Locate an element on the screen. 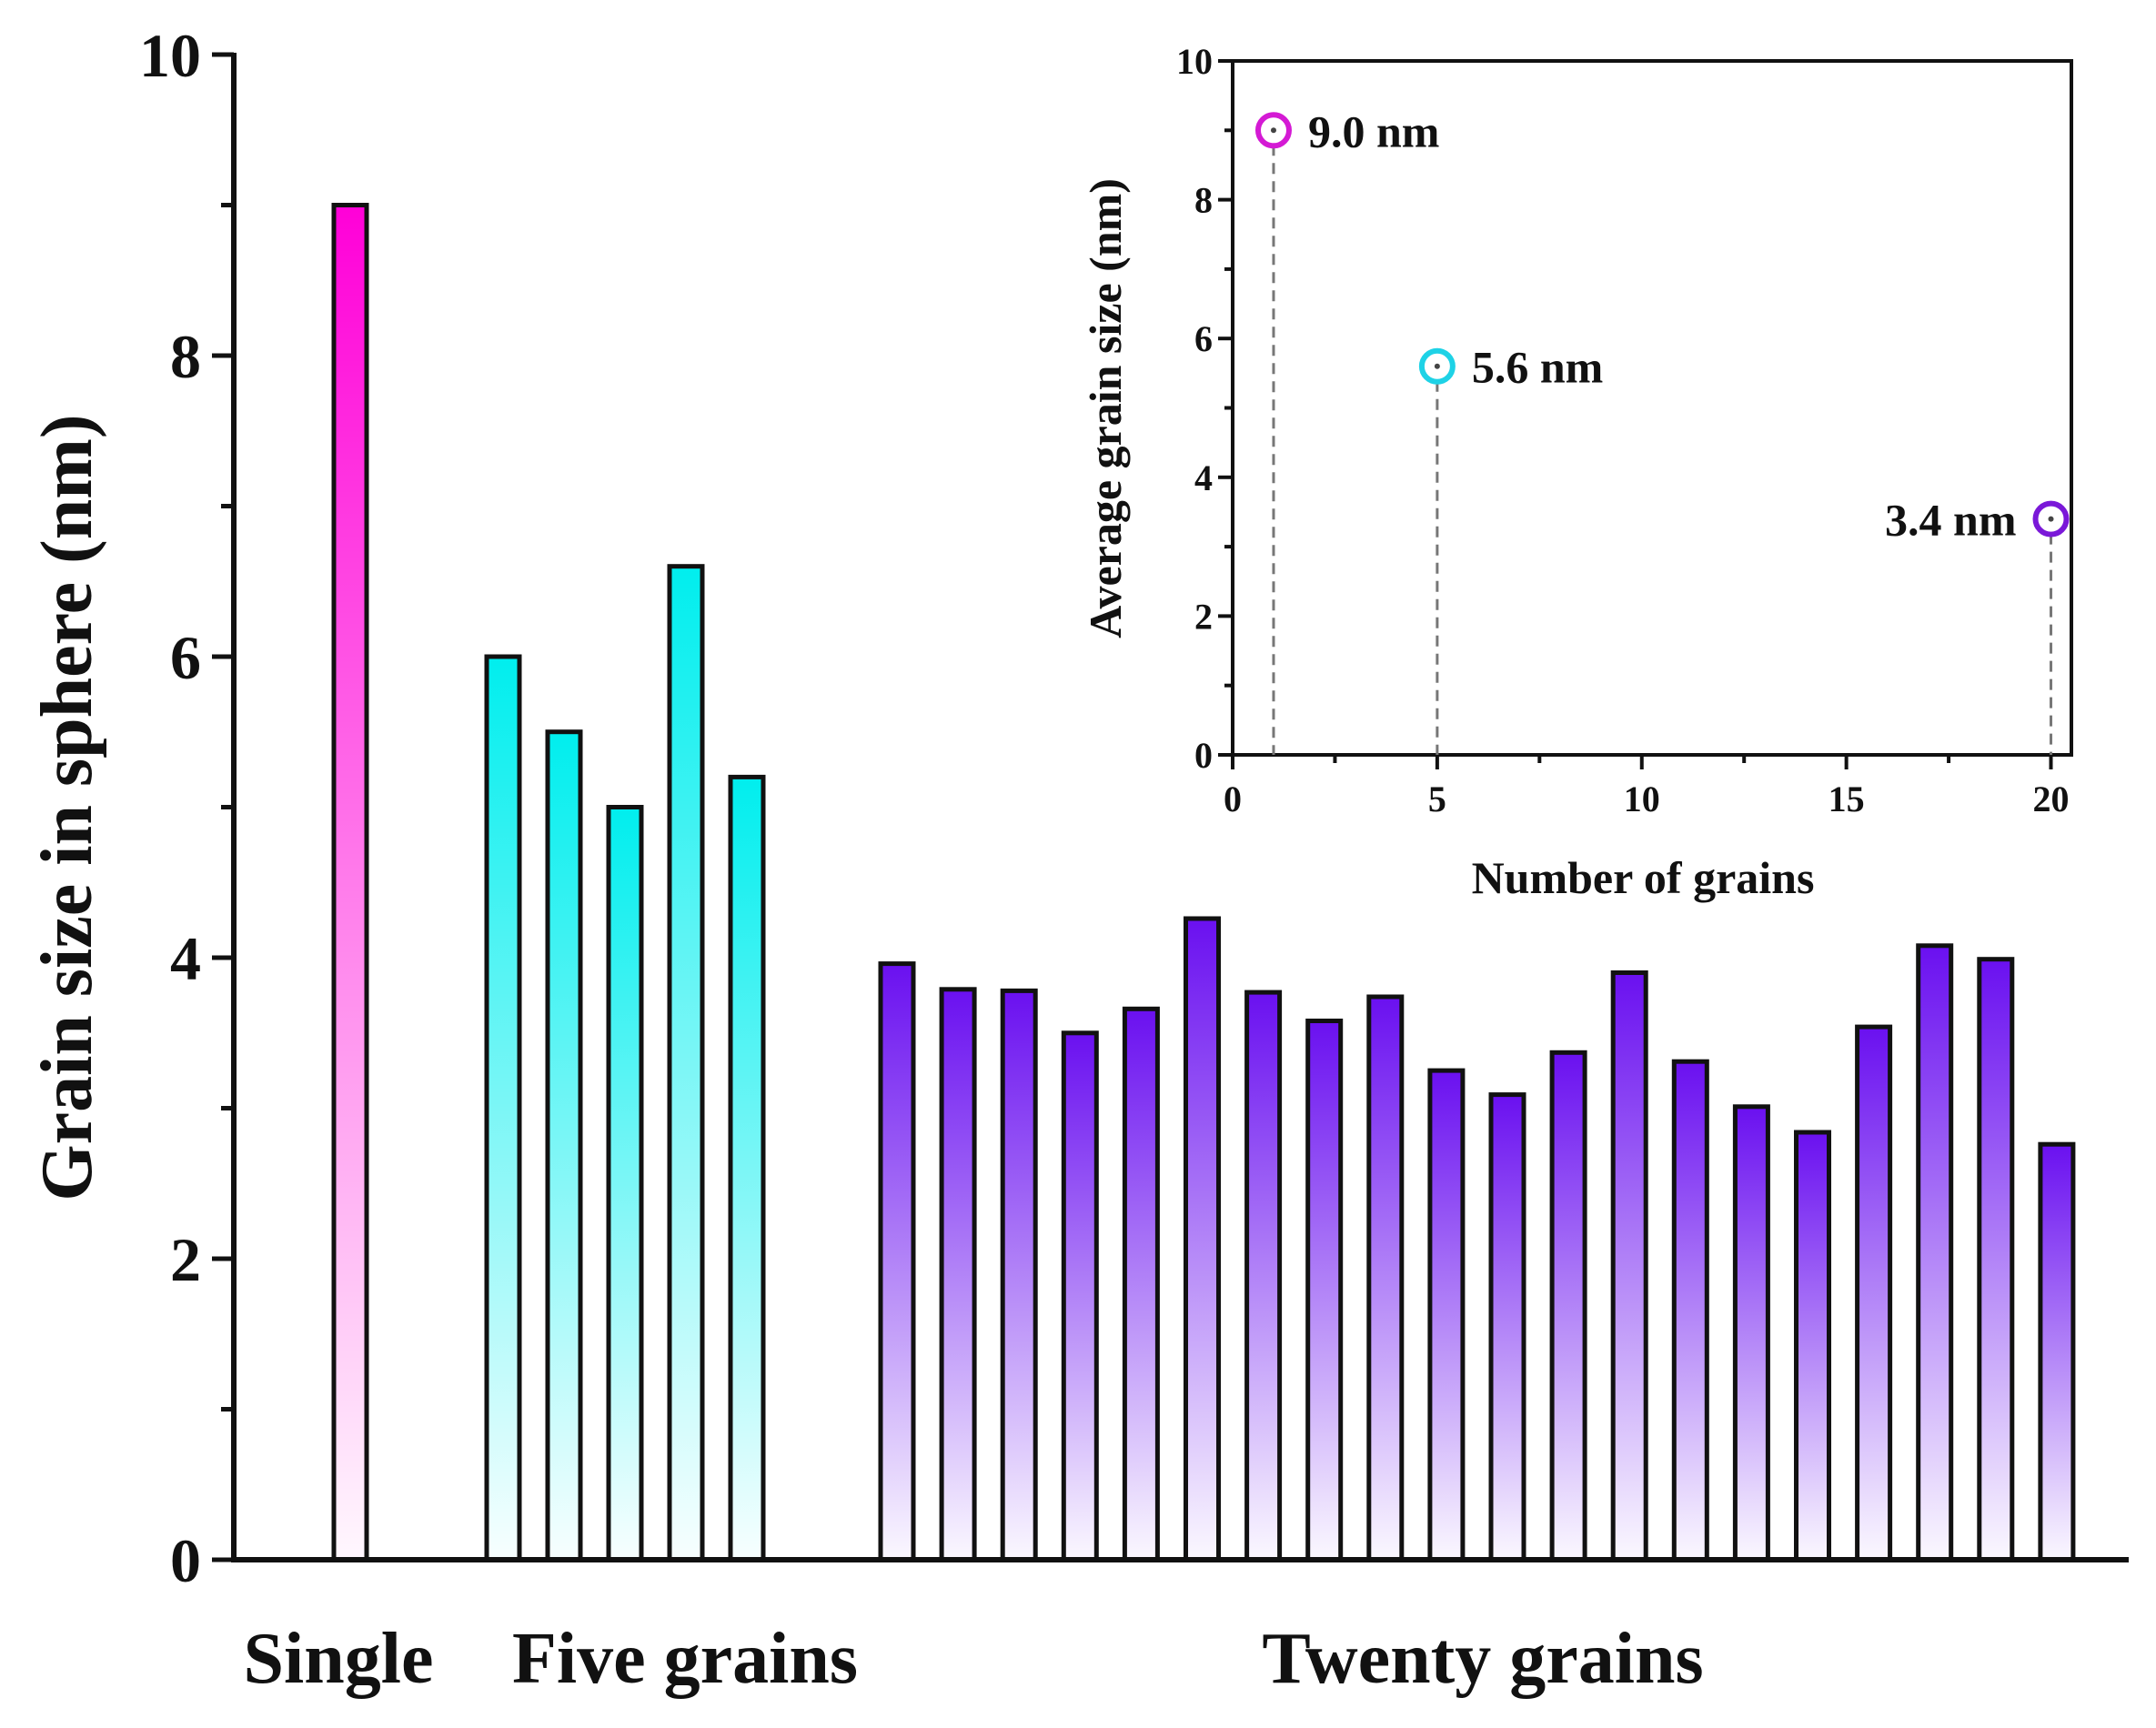 This screenshot has width=2156, height=1728. inset-y-tick-label: 0 is located at coordinates (1203, 755).